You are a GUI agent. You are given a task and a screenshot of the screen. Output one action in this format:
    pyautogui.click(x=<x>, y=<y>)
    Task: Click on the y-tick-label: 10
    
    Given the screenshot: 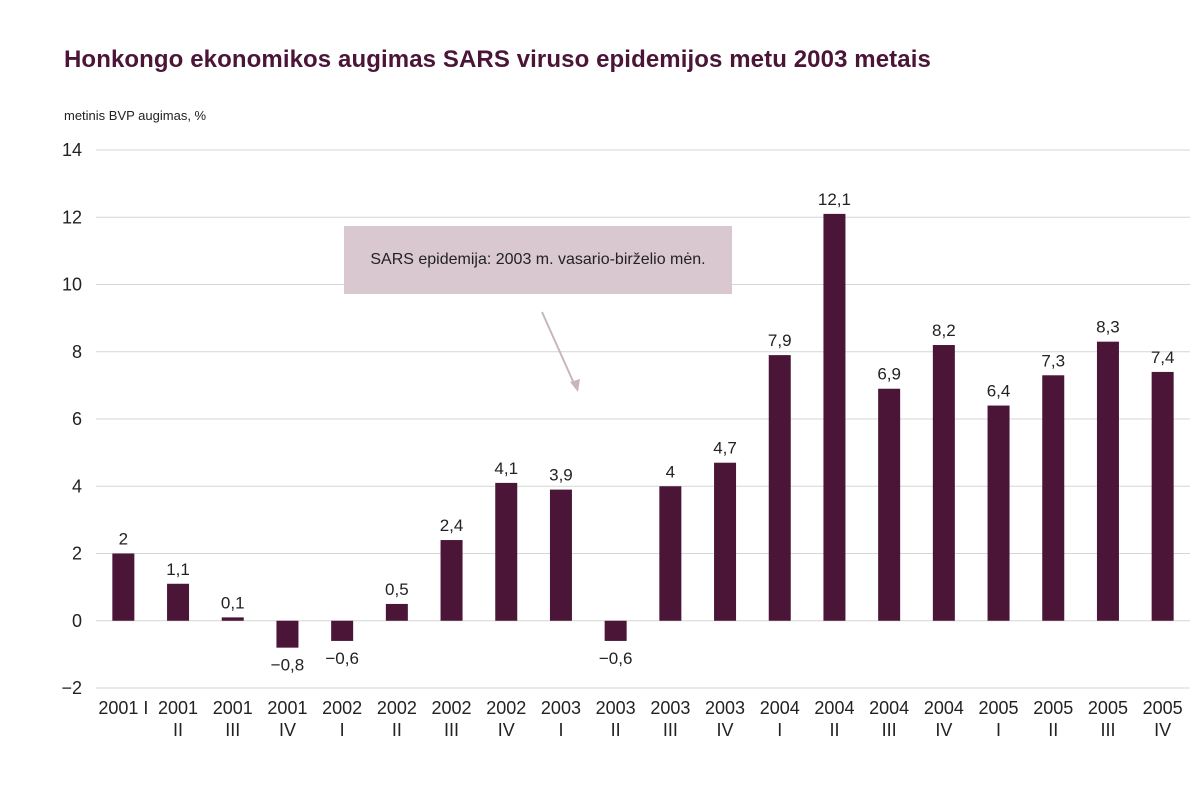 What is the action you would take?
    pyautogui.click(x=72, y=285)
    